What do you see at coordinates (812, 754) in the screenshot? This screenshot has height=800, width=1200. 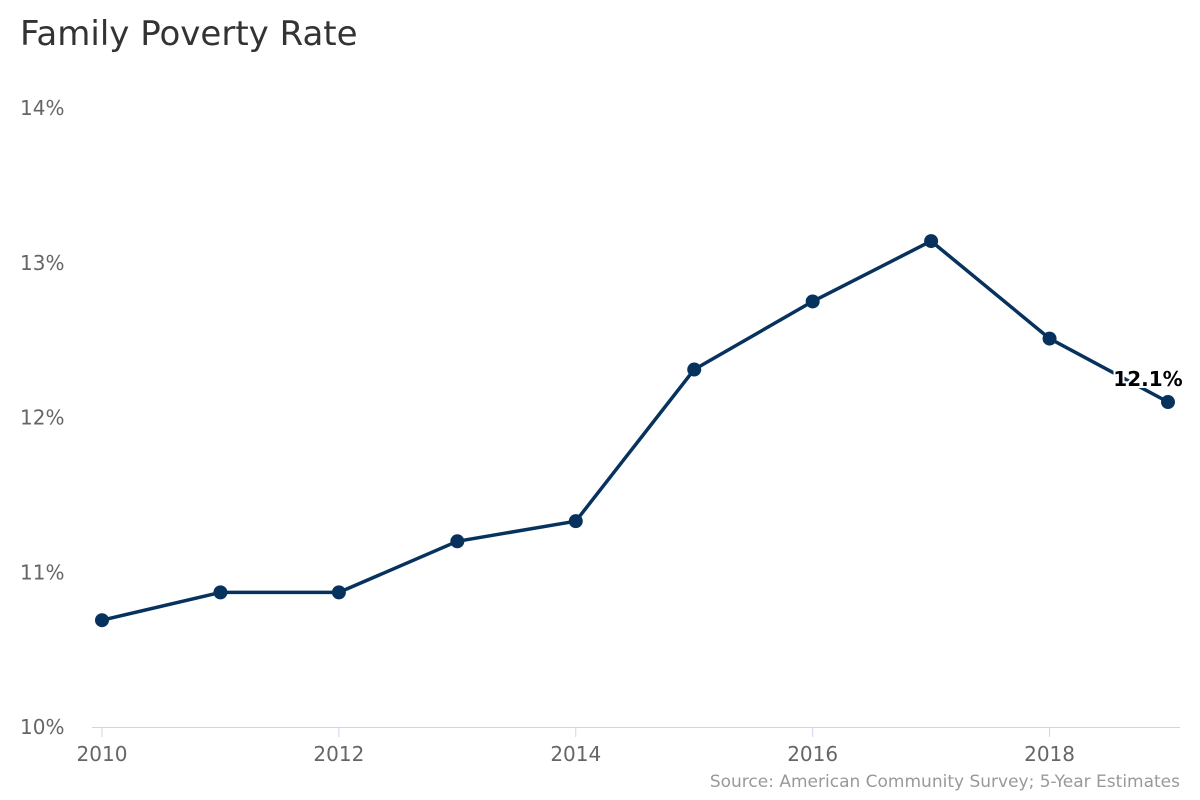 I see `x-tick-label: 2016` at bounding box center [812, 754].